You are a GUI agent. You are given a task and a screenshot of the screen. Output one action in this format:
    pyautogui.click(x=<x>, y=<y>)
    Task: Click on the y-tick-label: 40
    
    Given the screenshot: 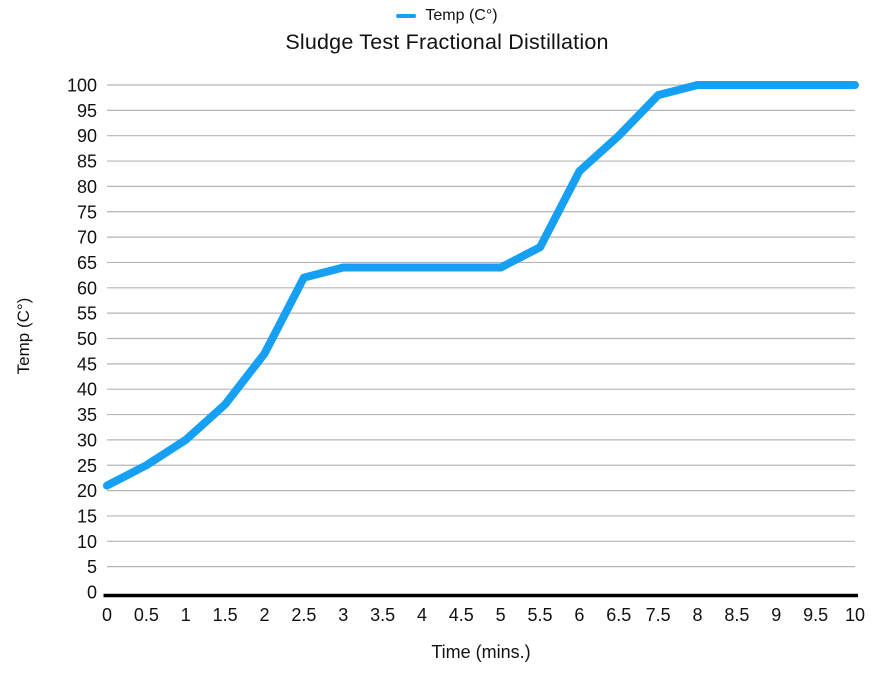 What is the action you would take?
    pyautogui.click(x=87, y=390)
    